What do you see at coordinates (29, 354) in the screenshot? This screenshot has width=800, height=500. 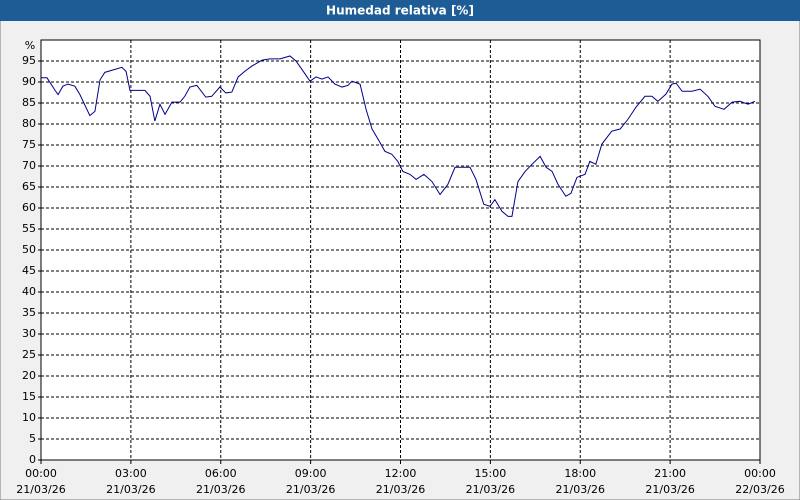 I see `y-tick-label: 25` at bounding box center [29, 354].